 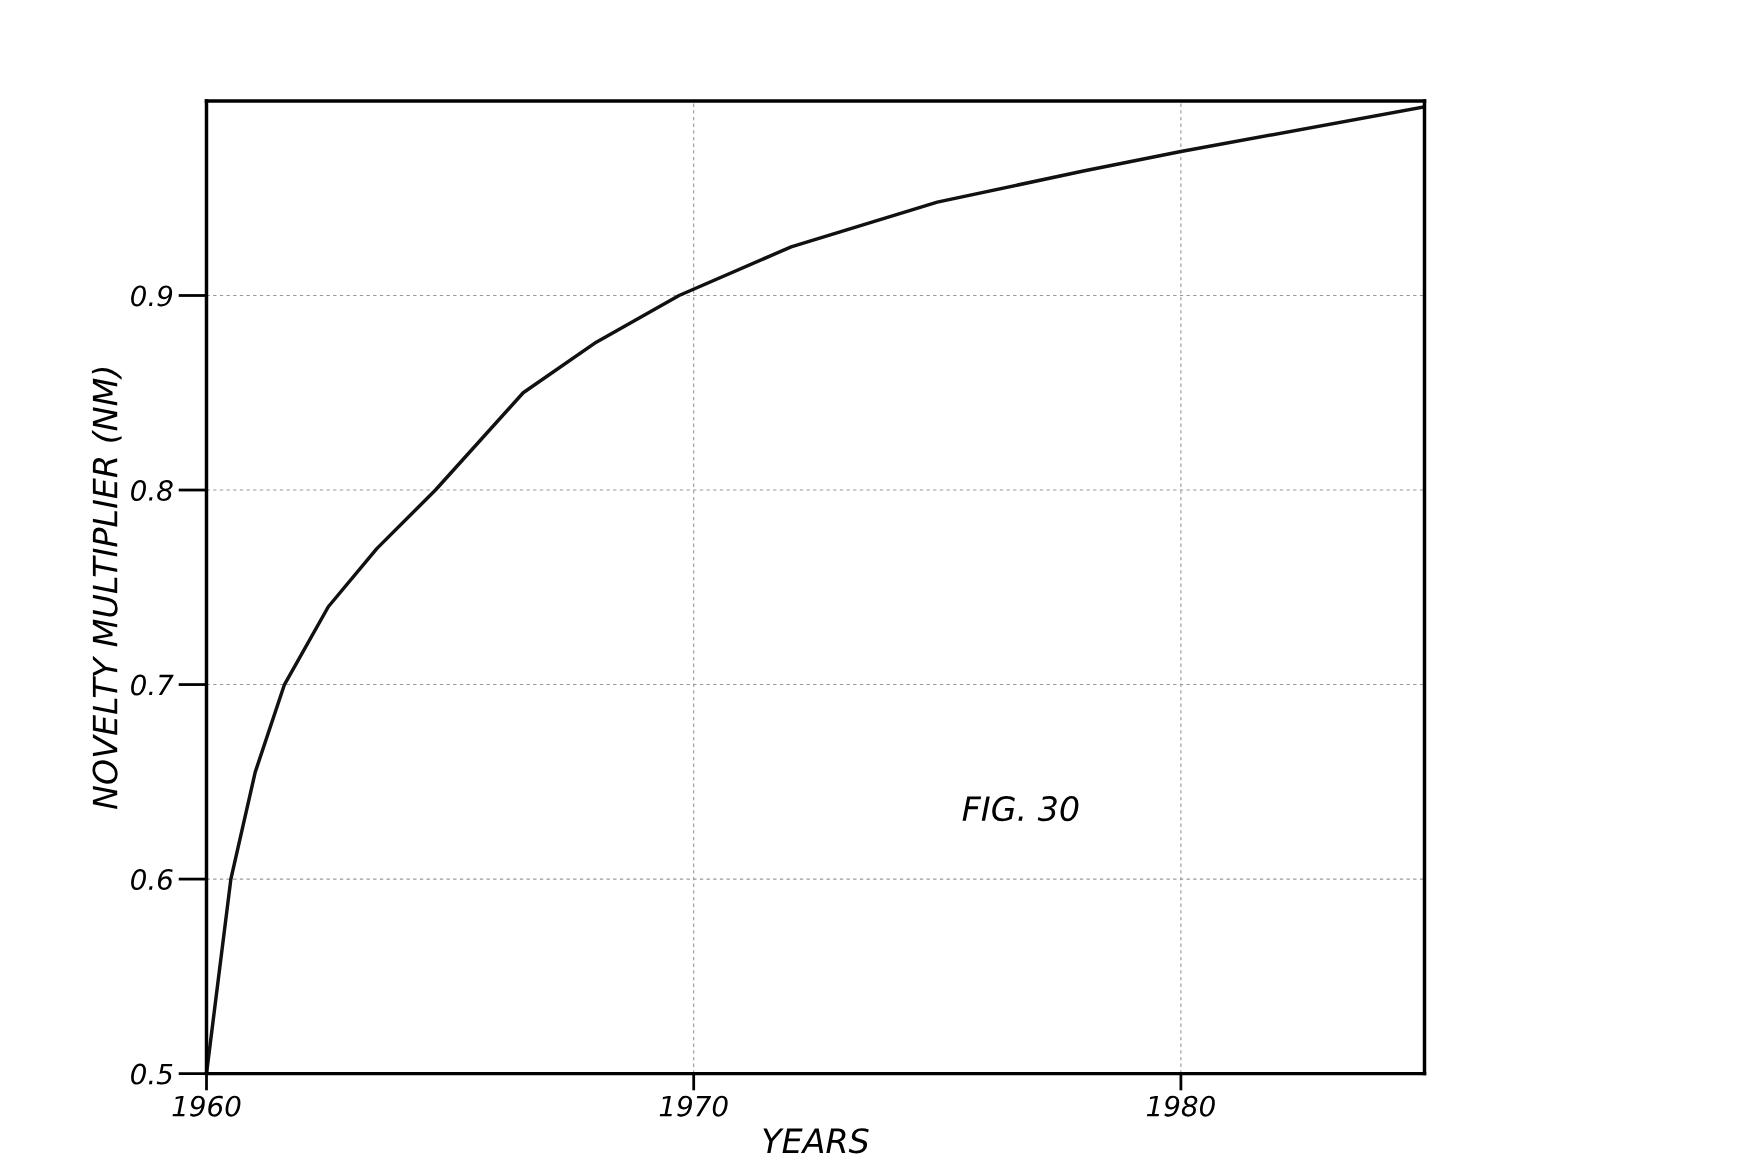 I want to click on x-axis-title: YEARS, so click(x=816, y=1141).